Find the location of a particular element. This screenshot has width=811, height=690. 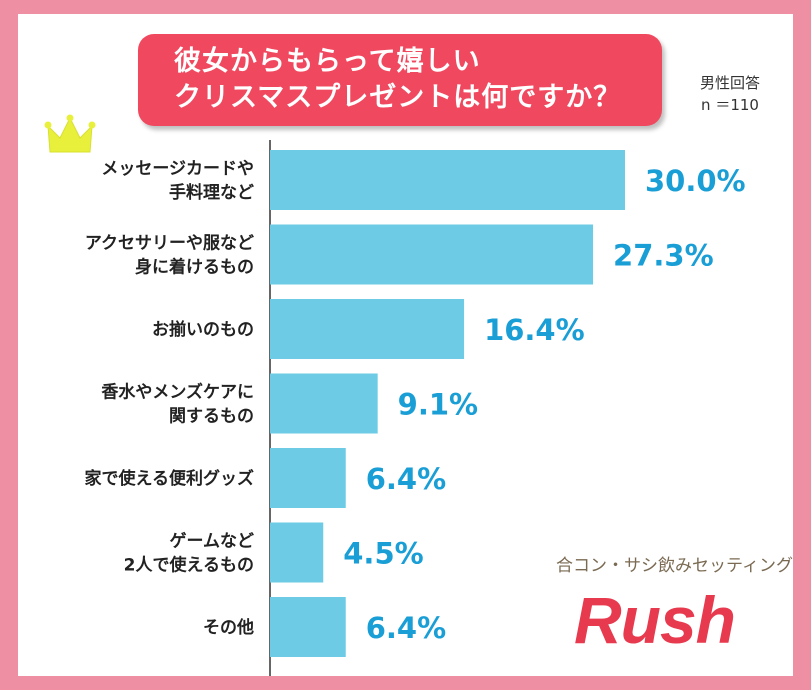

category-label-5-1: 2人で使えるもの is located at coordinates (189, 565).